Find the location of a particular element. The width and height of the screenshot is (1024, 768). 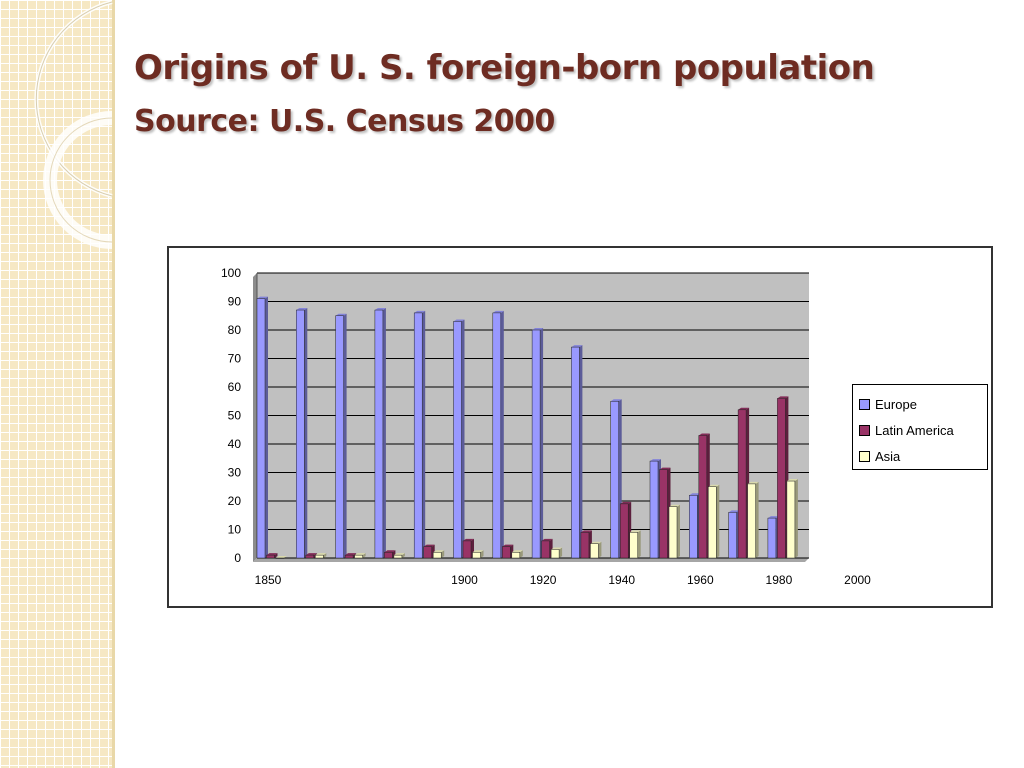

legend-swatch-europe is located at coordinates (864, 404).